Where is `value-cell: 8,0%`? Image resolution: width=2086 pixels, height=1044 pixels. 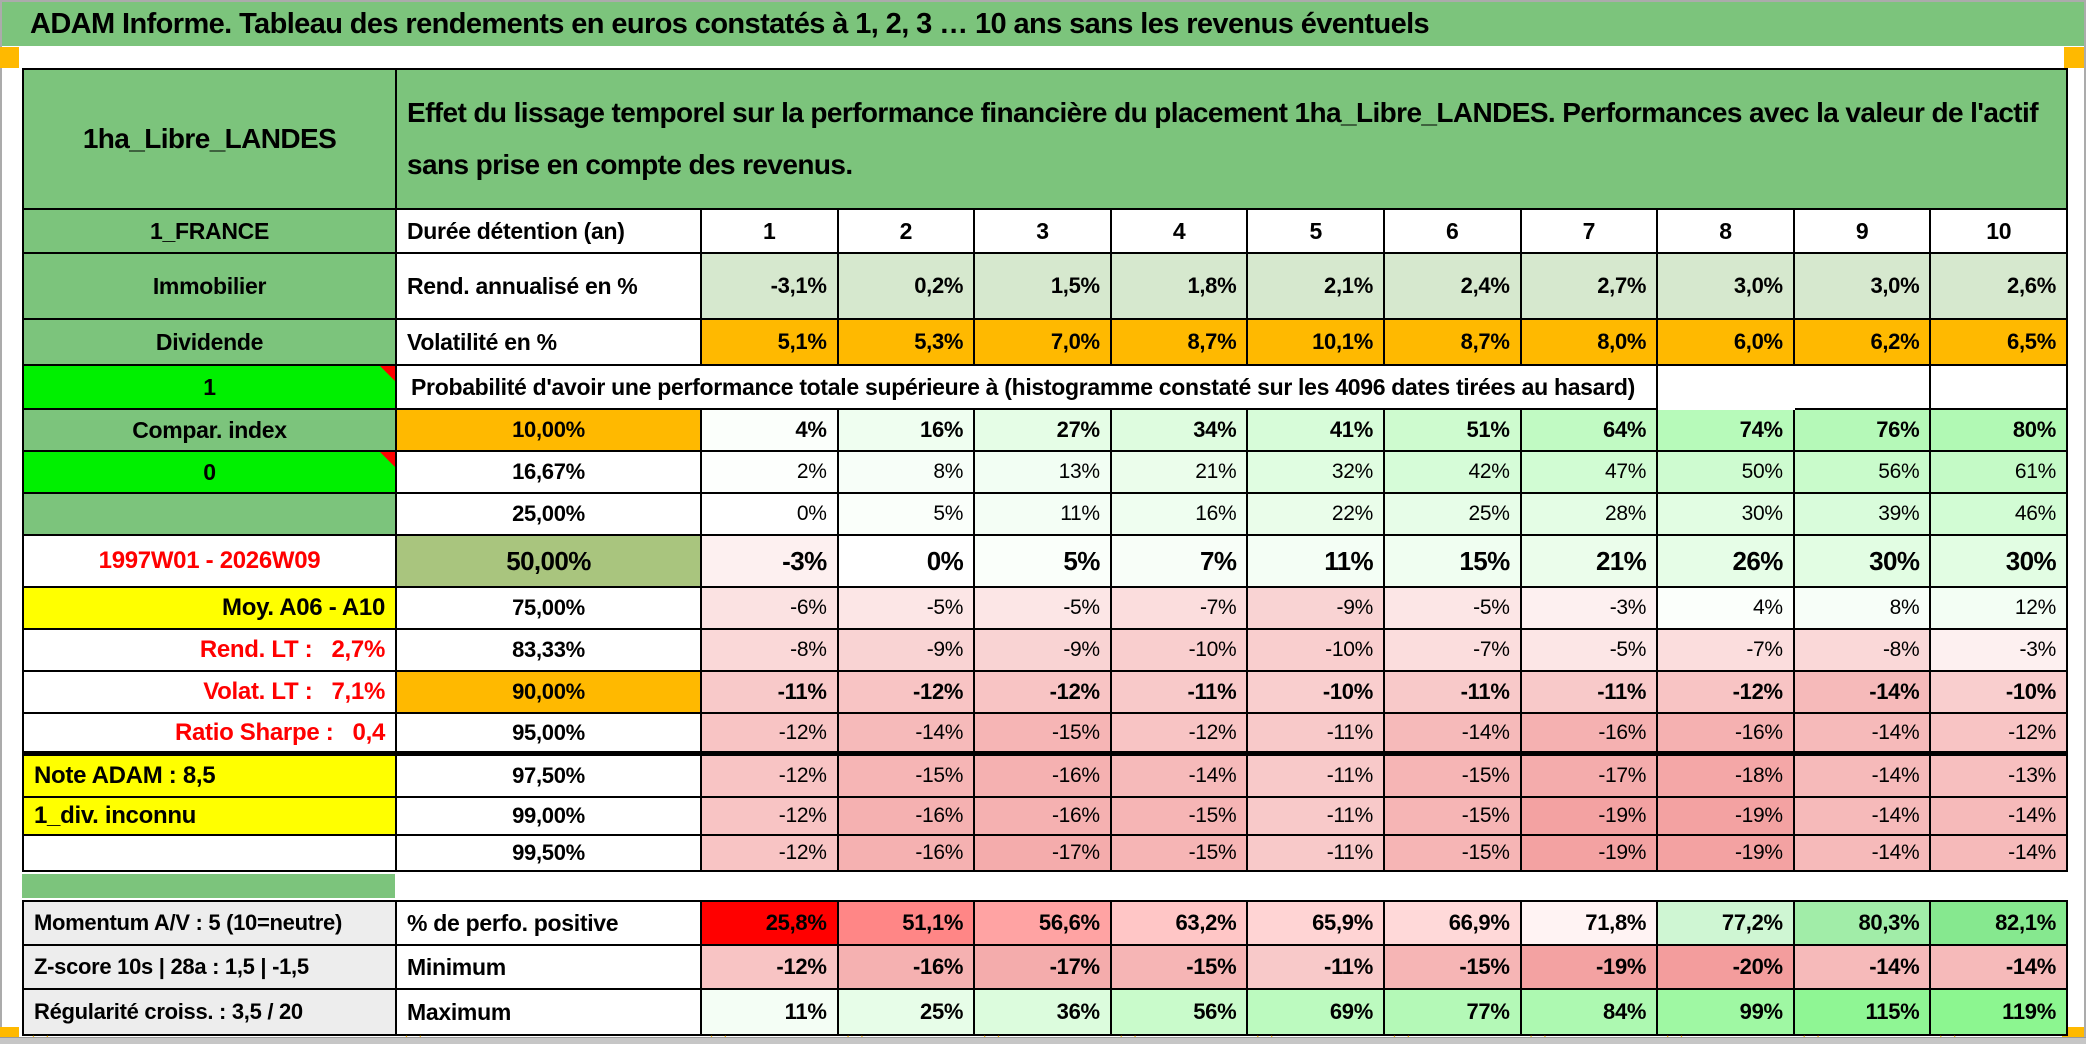 value-cell: 8,0% is located at coordinates (1590, 343).